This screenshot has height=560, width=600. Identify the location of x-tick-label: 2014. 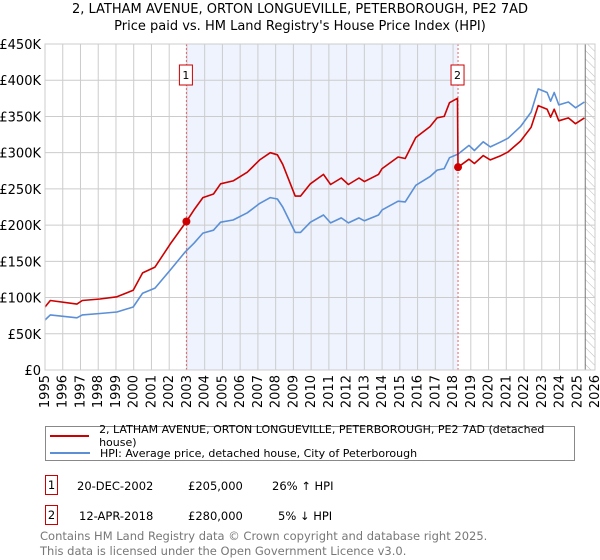
(382, 391).